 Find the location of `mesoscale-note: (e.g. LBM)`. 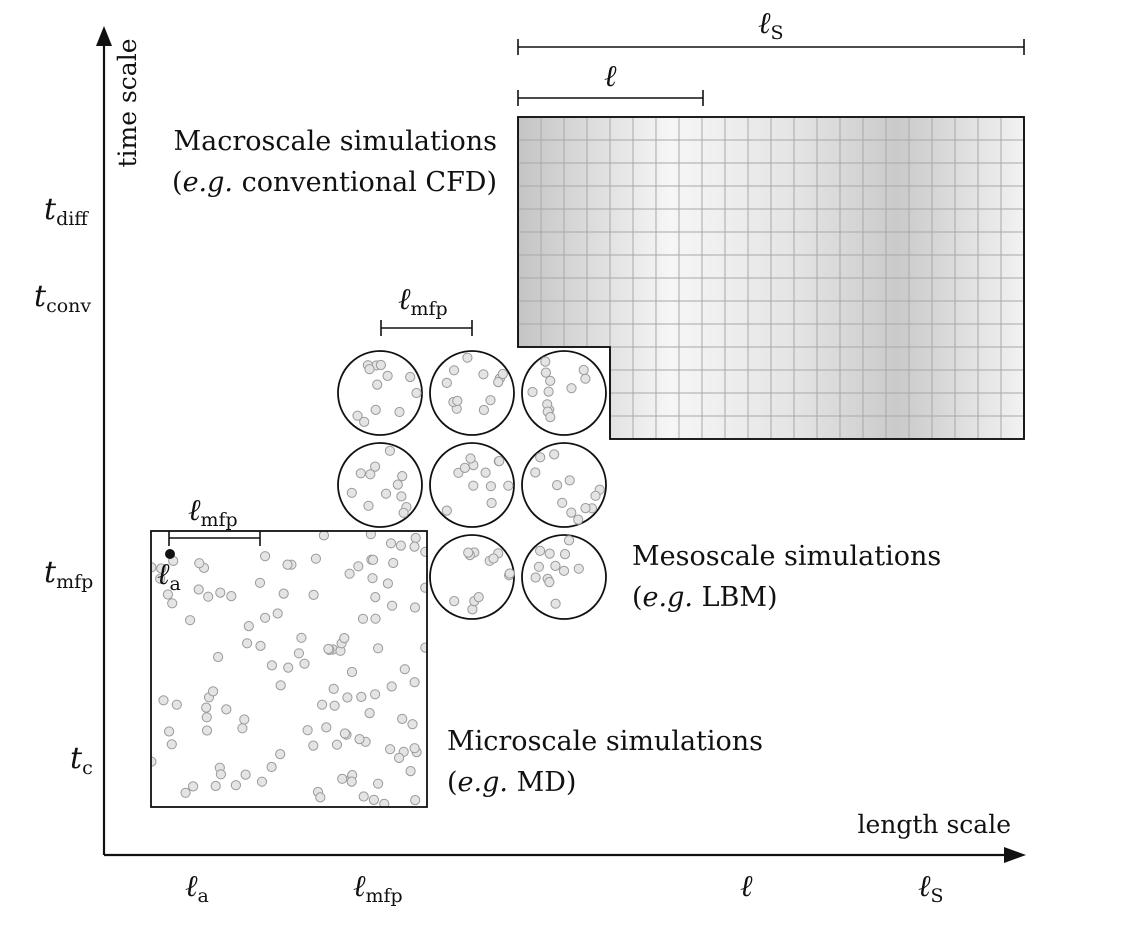

mesoscale-note: (e.g. LBM) is located at coordinates (705, 597).